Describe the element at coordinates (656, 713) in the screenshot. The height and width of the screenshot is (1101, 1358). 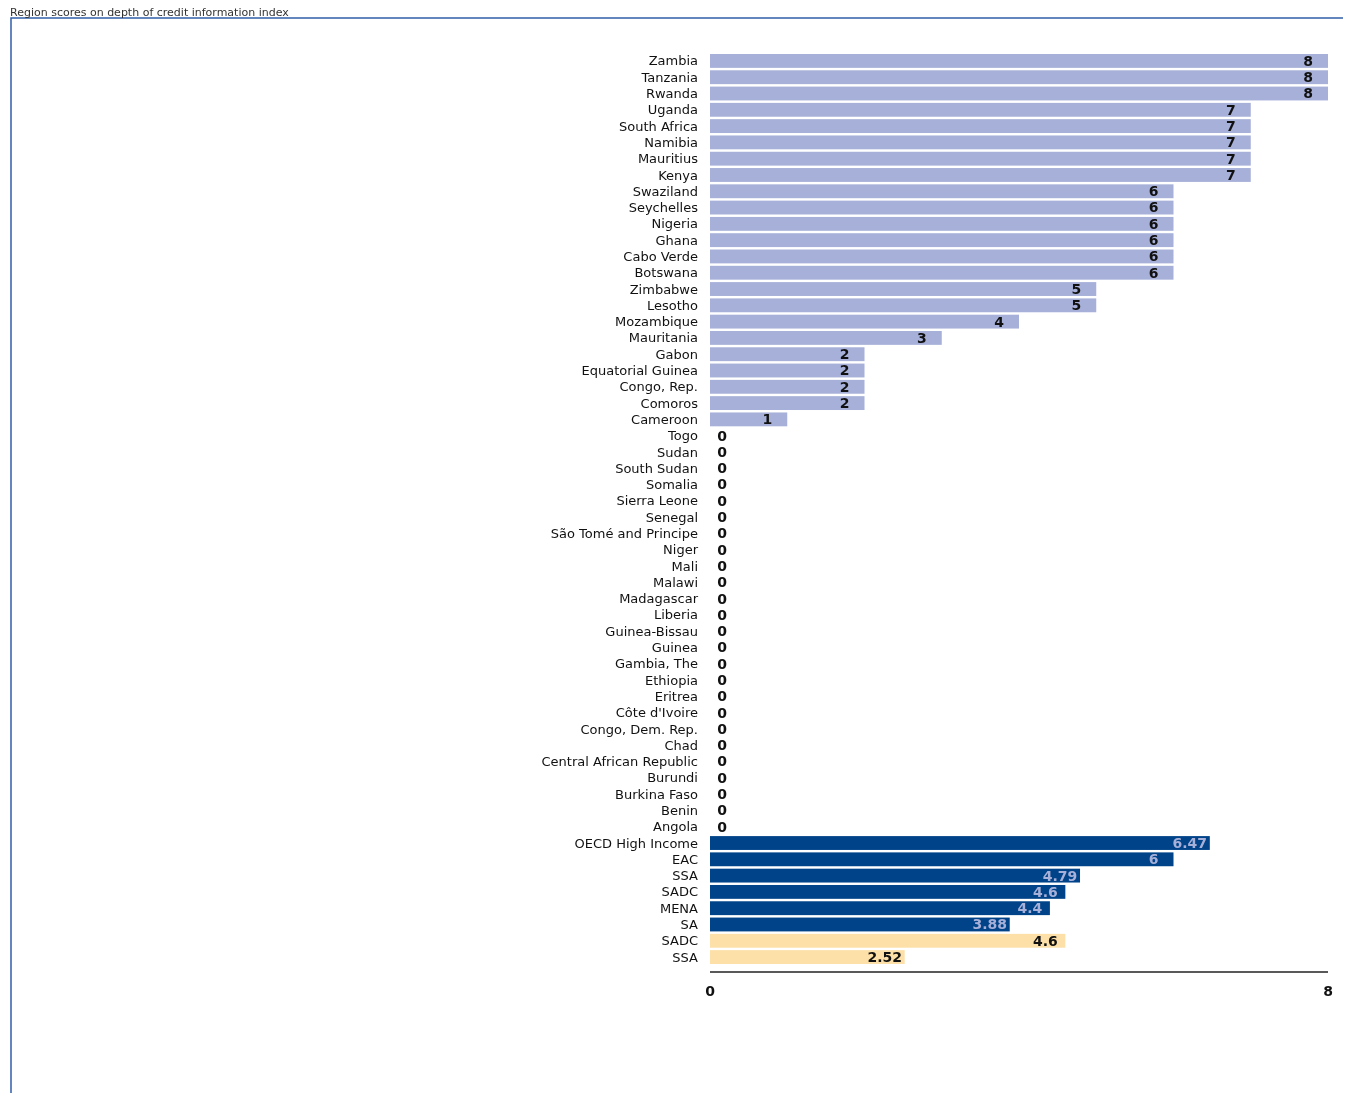
I see `y-tick-label: Côte d'Ivoire` at that location.